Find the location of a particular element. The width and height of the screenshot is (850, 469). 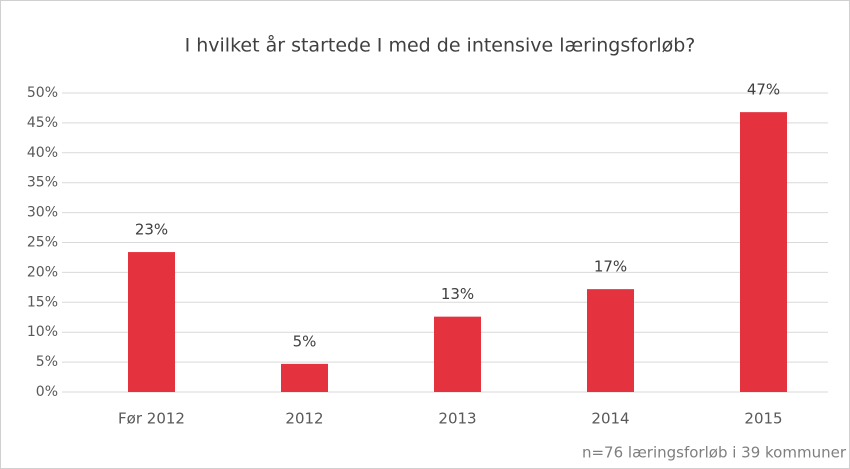

y-tick-label: 20% is located at coordinates (42, 272).